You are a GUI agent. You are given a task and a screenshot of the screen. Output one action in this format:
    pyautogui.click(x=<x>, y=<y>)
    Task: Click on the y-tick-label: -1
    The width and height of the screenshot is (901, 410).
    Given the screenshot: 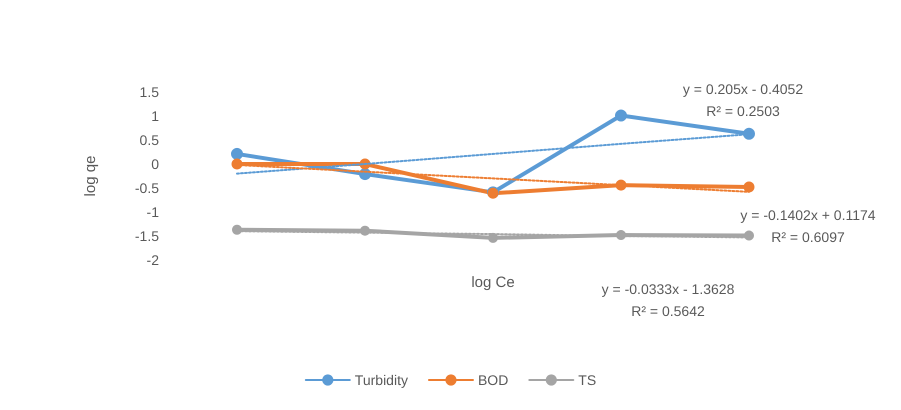 What is the action you would take?
    pyautogui.click(x=153, y=212)
    